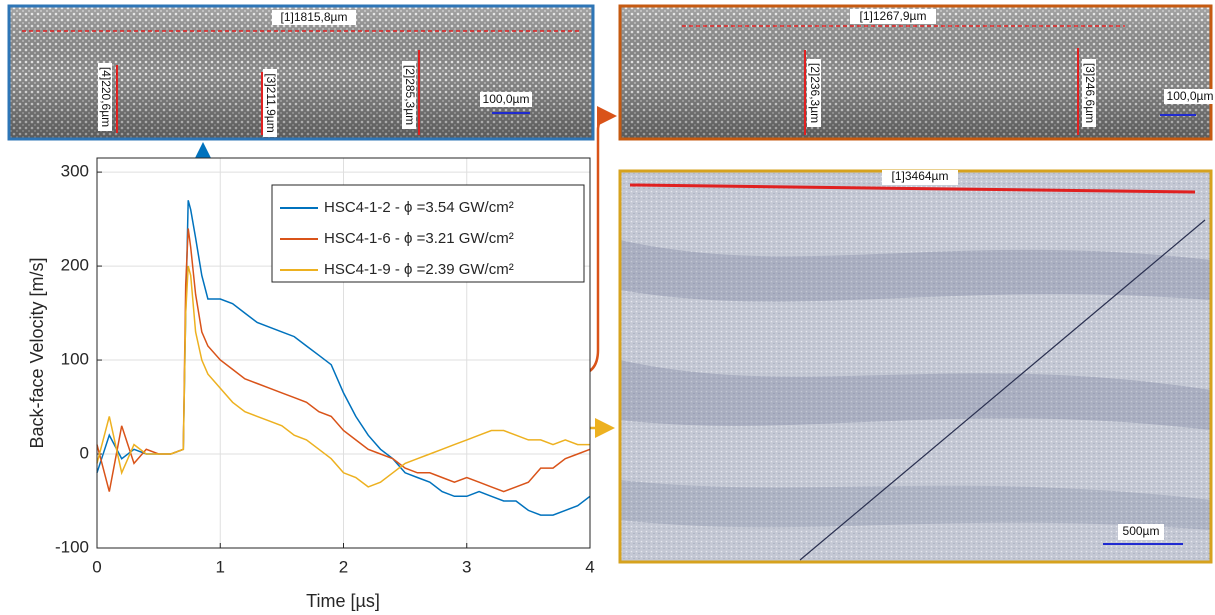 The image size is (1215, 615). What do you see at coordinates (84, 453) in the screenshot?
I see `y-tick-label: 0` at bounding box center [84, 453].